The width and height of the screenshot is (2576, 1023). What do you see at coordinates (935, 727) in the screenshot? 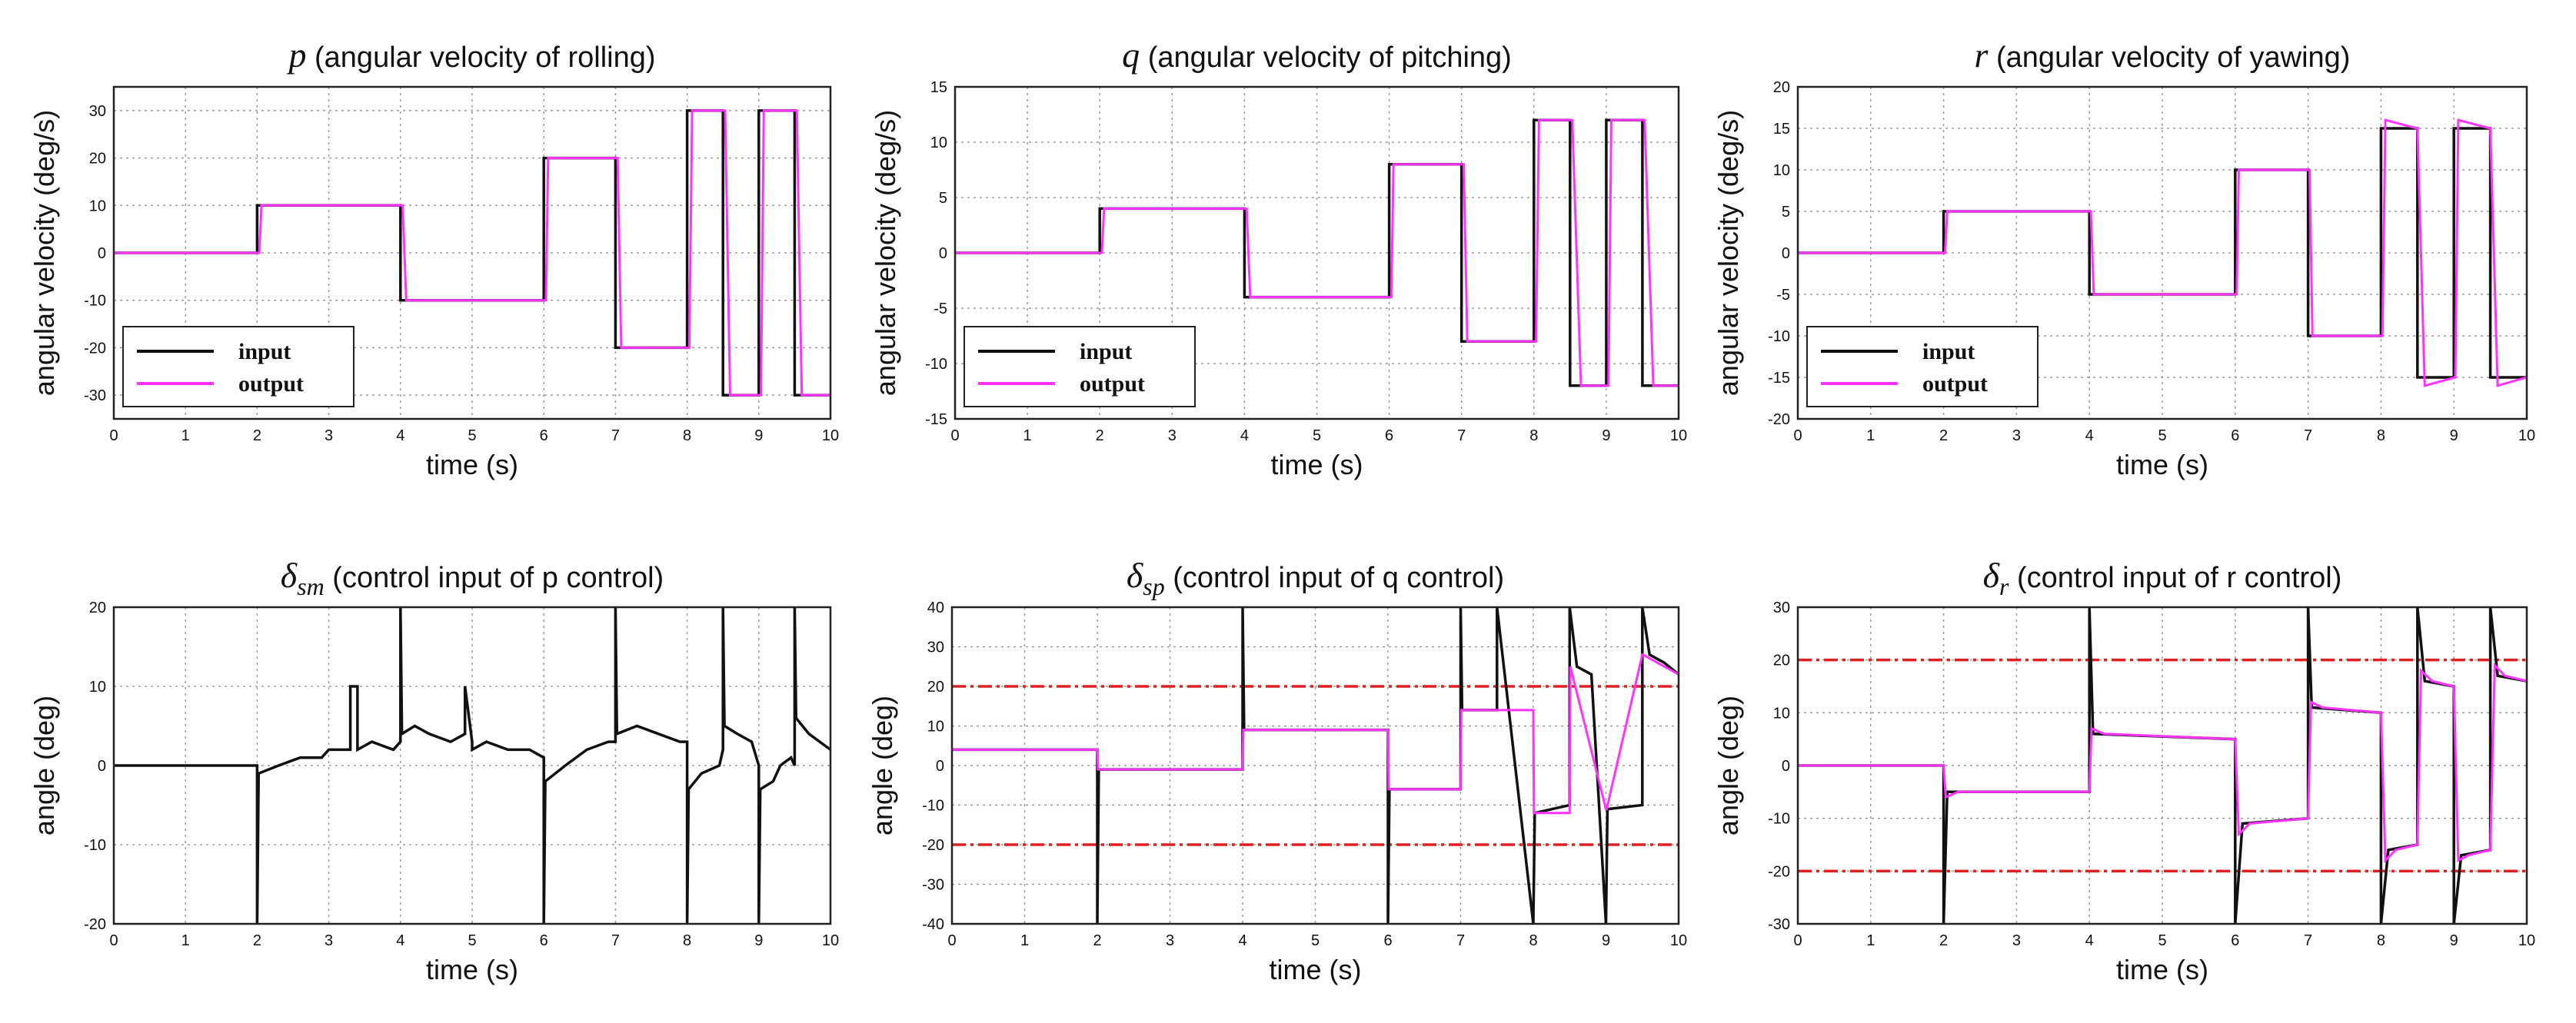
I see `y-tick-label: 10` at bounding box center [935, 727].